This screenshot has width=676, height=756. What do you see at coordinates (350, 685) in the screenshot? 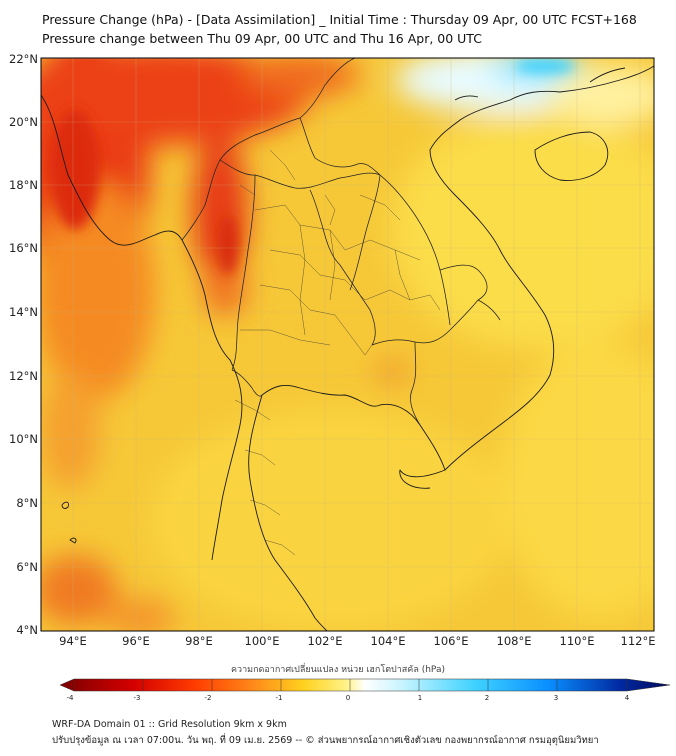
I see `colorbar-ticks` at bounding box center [350, 685].